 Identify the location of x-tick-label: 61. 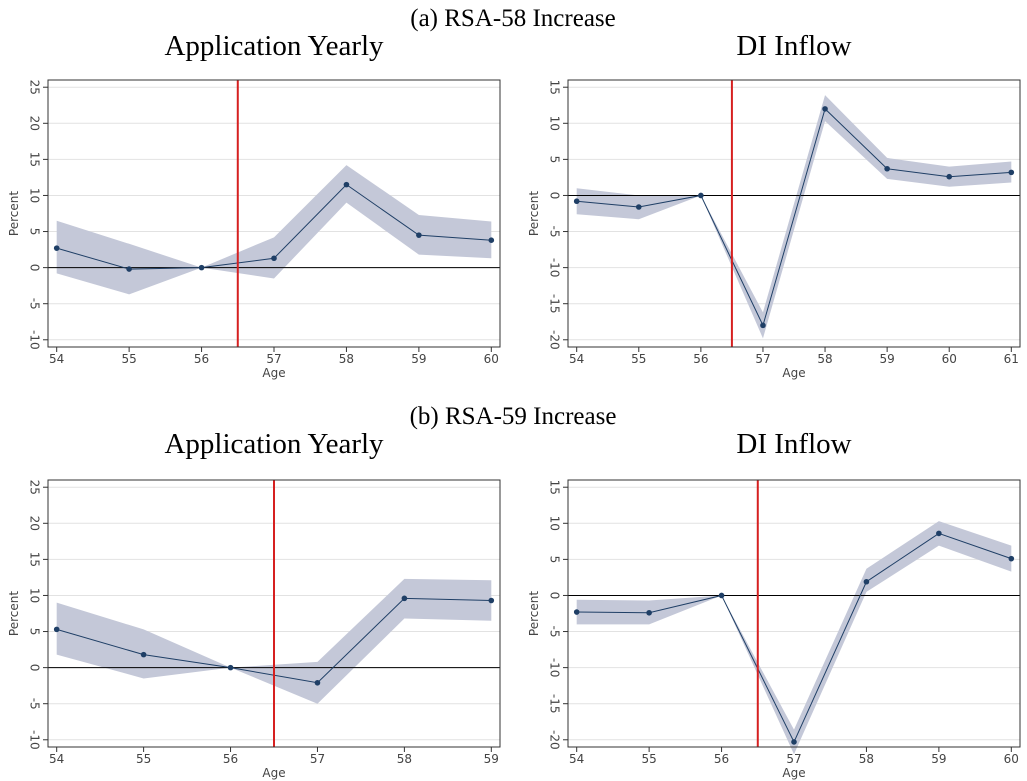
(1011, 359).